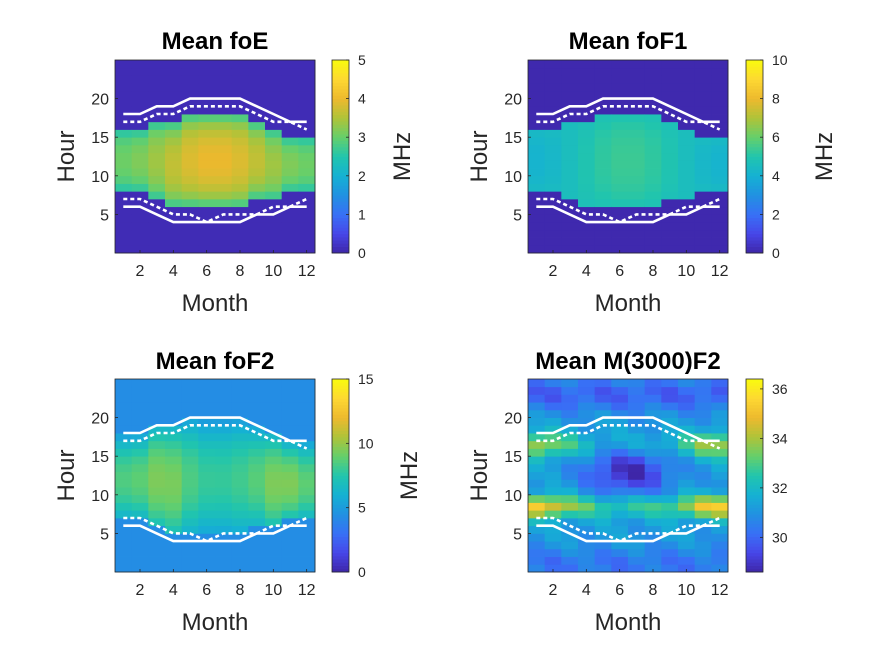 The width and height of the screenshot is (875, 656). I want to click on y-axis-label: Hour, so click(66, 156).